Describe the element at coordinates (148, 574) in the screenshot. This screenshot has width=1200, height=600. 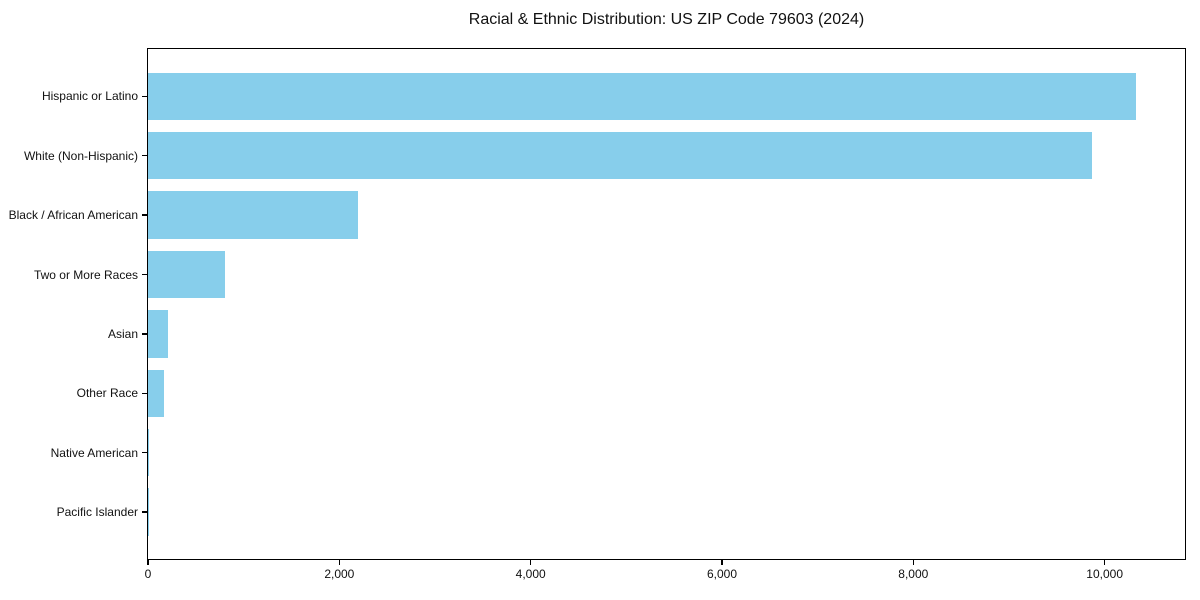
I see `x-tick-label-0: 0` at that location.